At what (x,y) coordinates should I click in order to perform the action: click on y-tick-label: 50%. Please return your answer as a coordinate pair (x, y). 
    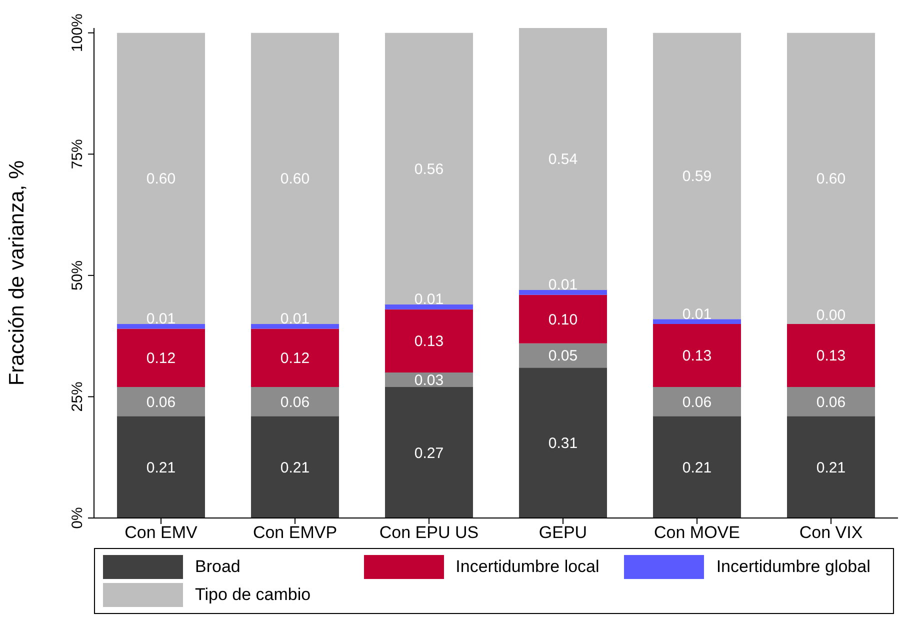
    Looking at the image, I should click on (77, 275).